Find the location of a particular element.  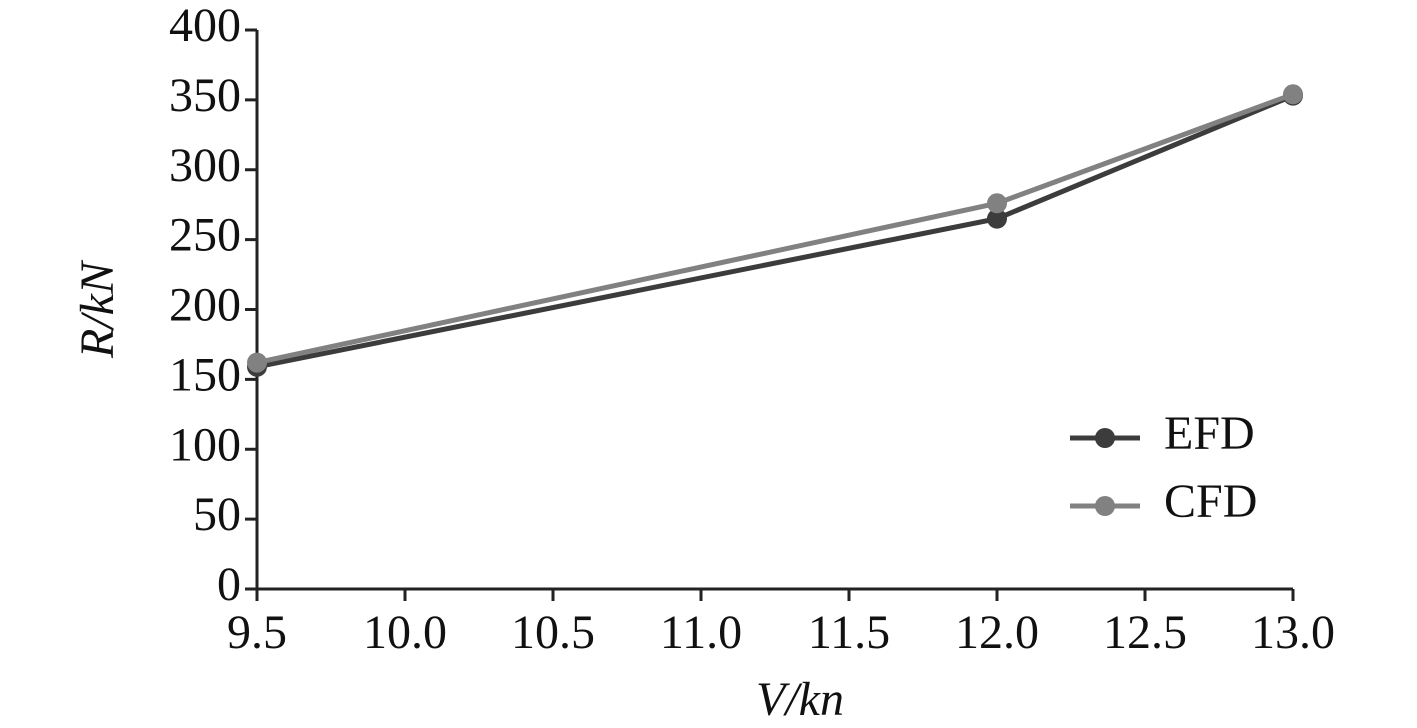

y-tick-label: 50 is located at coordinates (217, 514).